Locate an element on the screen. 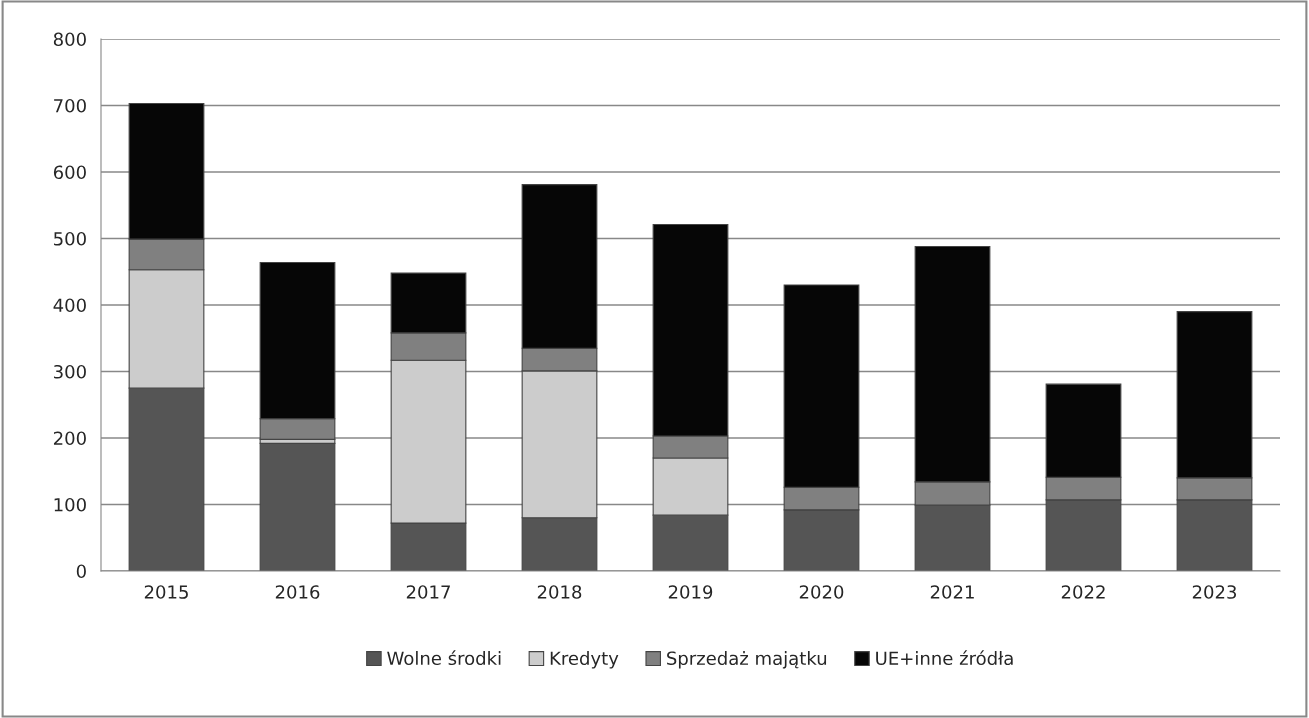 The height and width of the screenshot is (718, 1309). x-tick-label: 2017 is located at coordinates (428, 592).